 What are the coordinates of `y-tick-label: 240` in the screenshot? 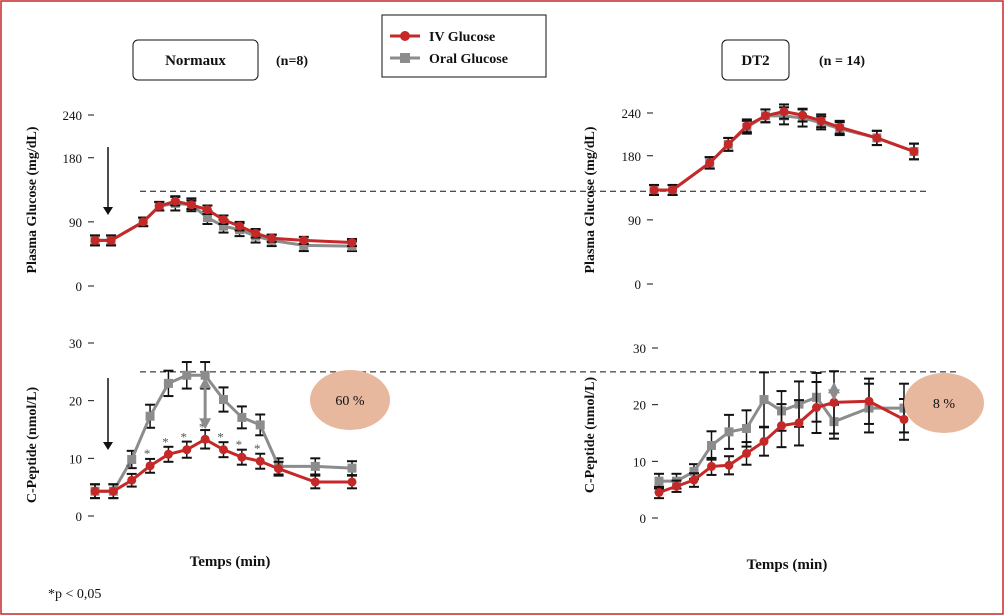 It's located at (73, 115).